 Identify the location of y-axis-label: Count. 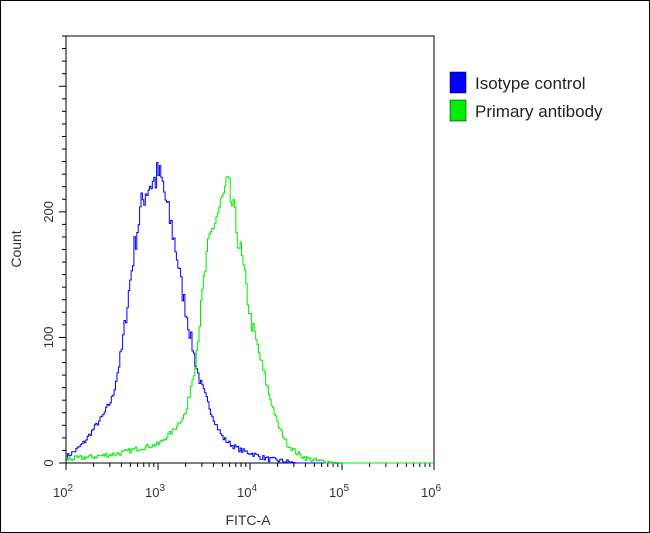
(16, 248).